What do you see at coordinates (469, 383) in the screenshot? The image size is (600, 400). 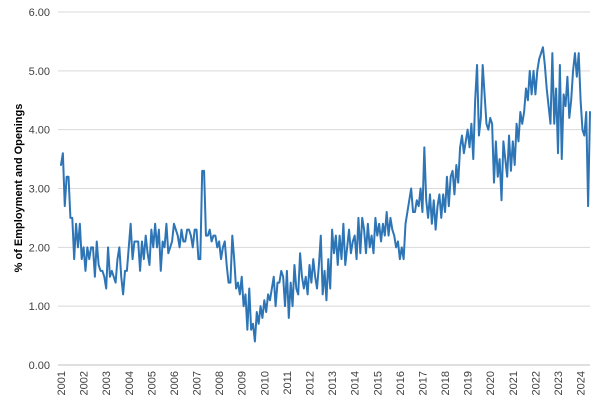 I see `x-tick-label: 2019` at bounding box center [469, 383].